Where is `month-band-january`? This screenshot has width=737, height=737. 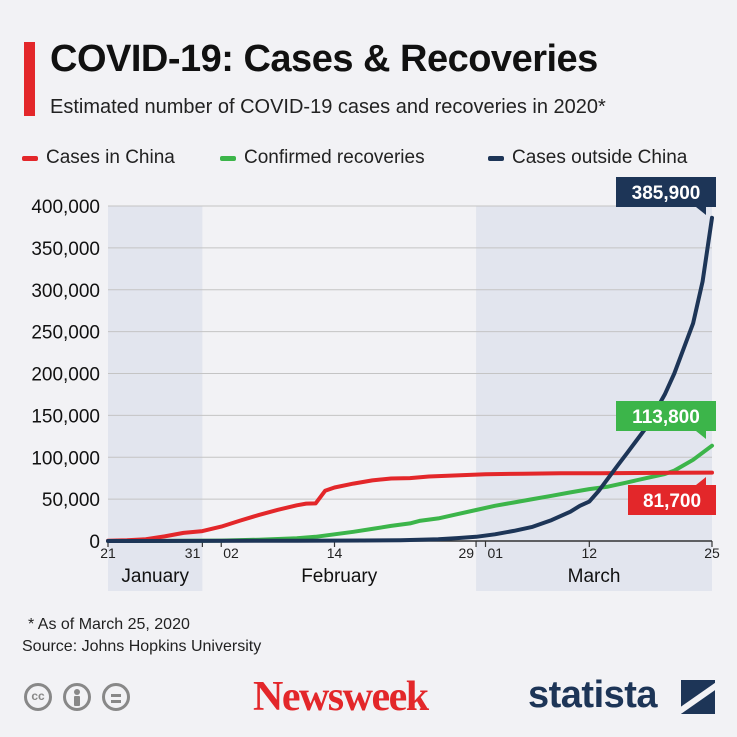
month-band-january is located at coordinates (155, 398).